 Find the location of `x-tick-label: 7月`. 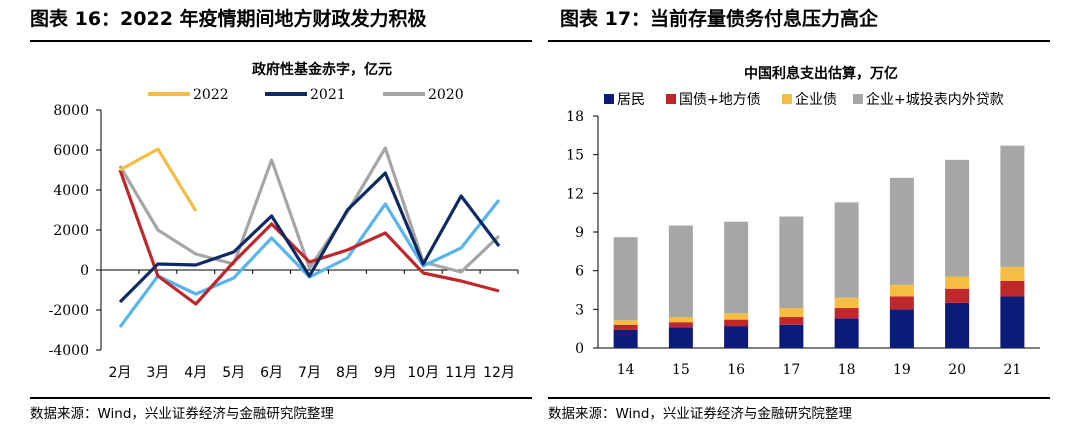

x-tick-label: 7月 is located at coordinates (309, 373).